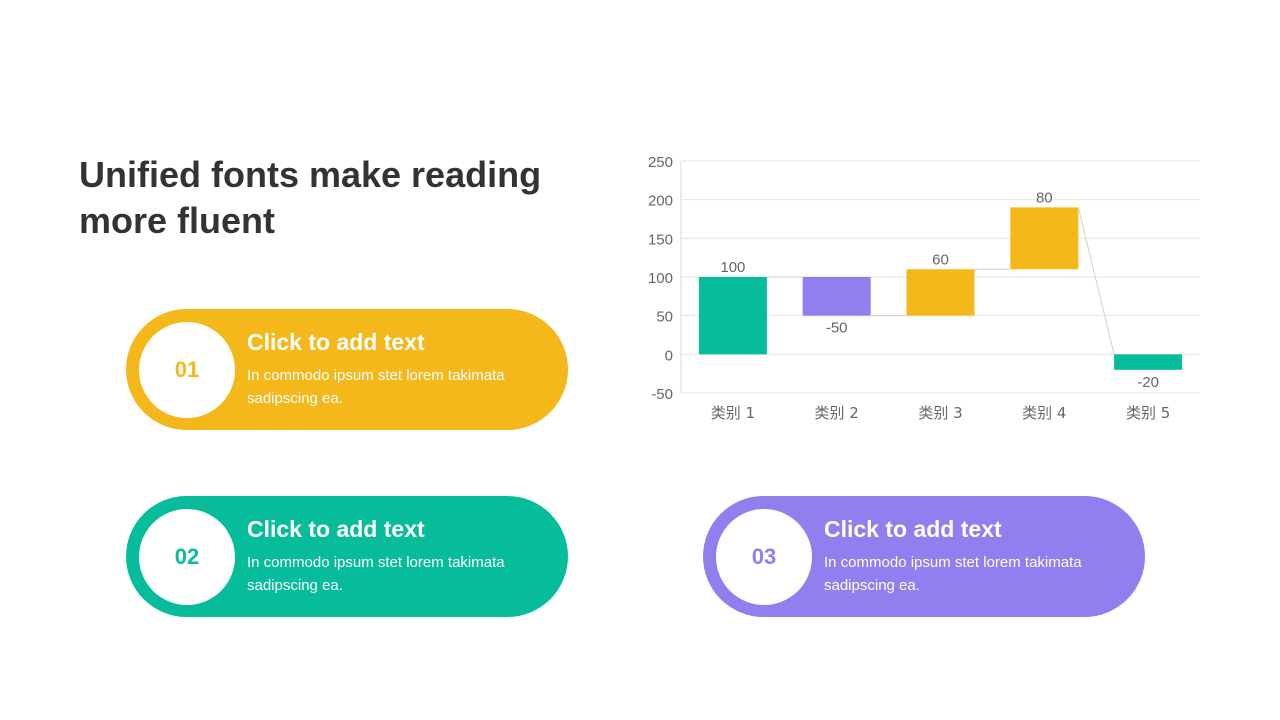 Image resolution: width=1280 pixels, height=720 pixels. I want to click on data-label: -50, so click(837, 328).